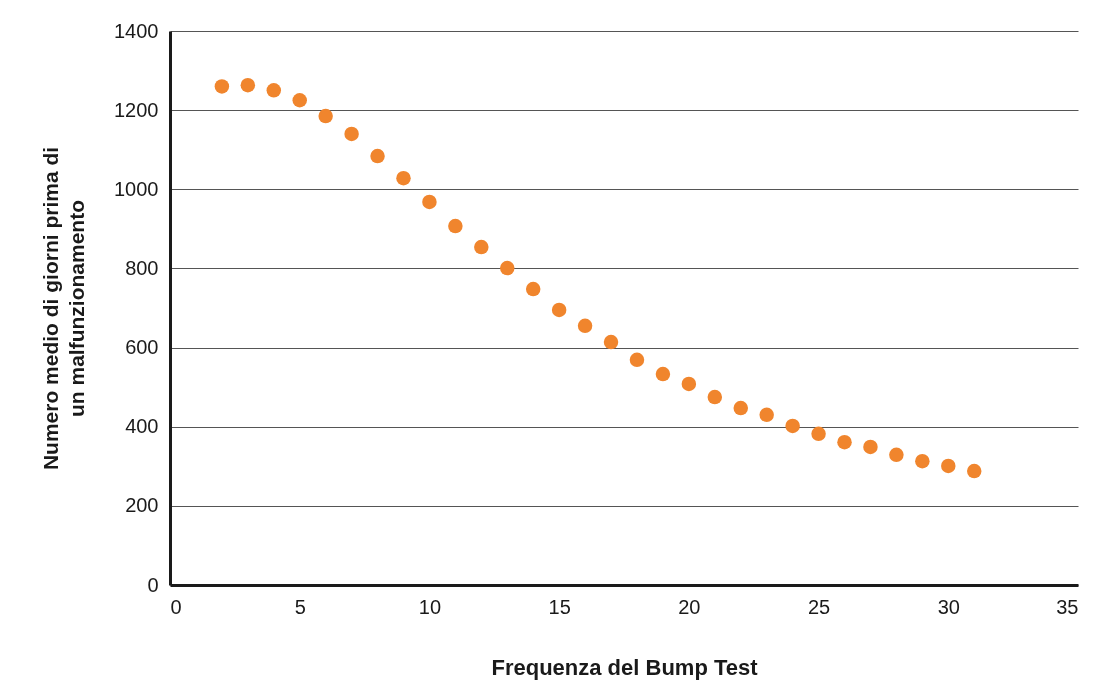 The image size is (1093, 690). Describe the element at coordinates (142, 347) in the screenshot. I see `y-tick-label: 600` at that location.